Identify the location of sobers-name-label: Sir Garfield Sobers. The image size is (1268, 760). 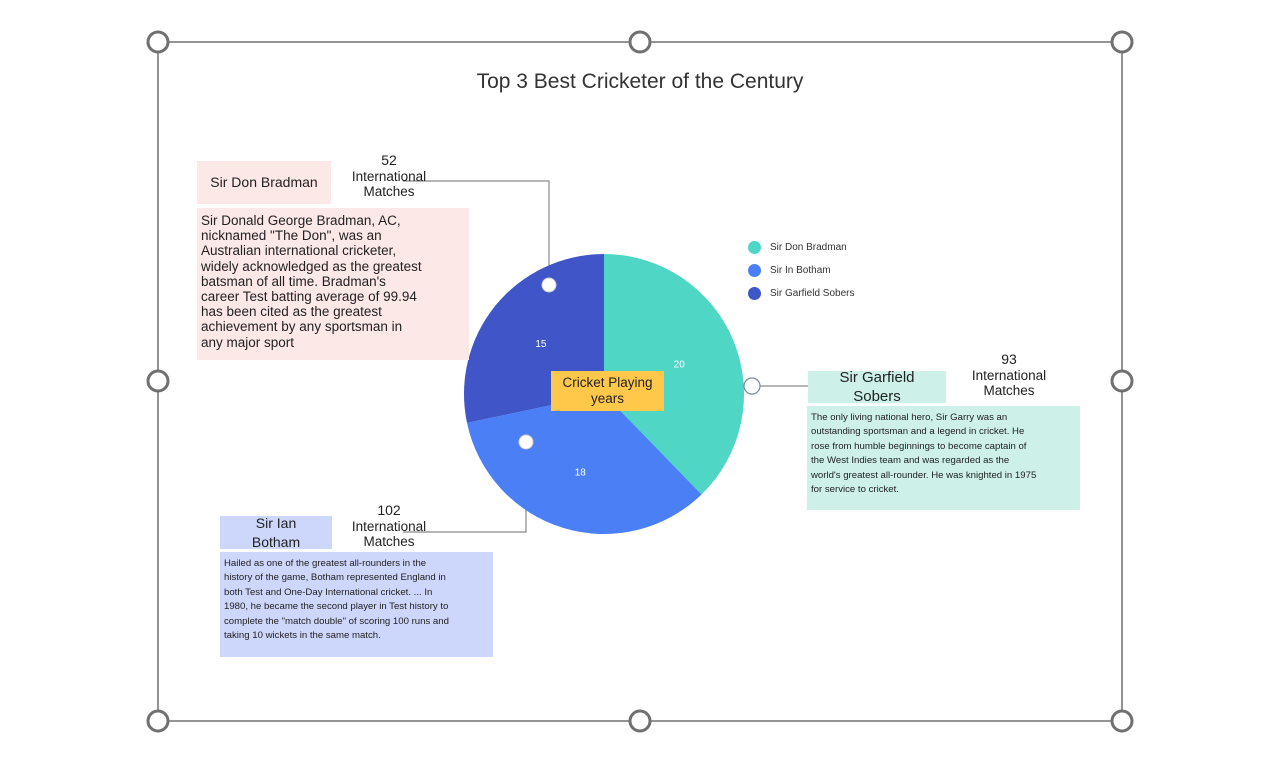
(877, 387).